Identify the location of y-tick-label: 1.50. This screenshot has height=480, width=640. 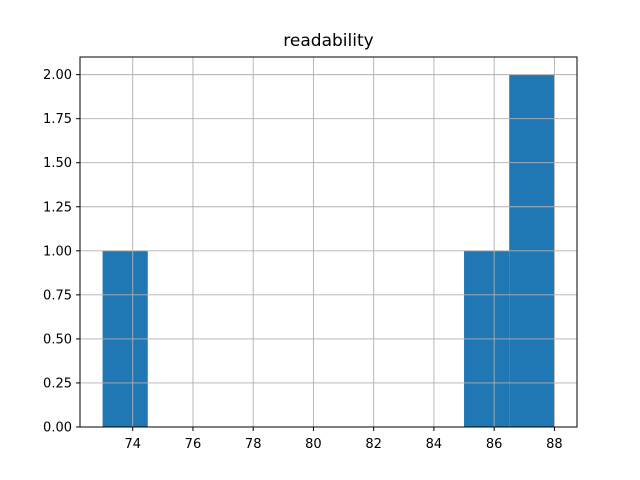
(57, 163).